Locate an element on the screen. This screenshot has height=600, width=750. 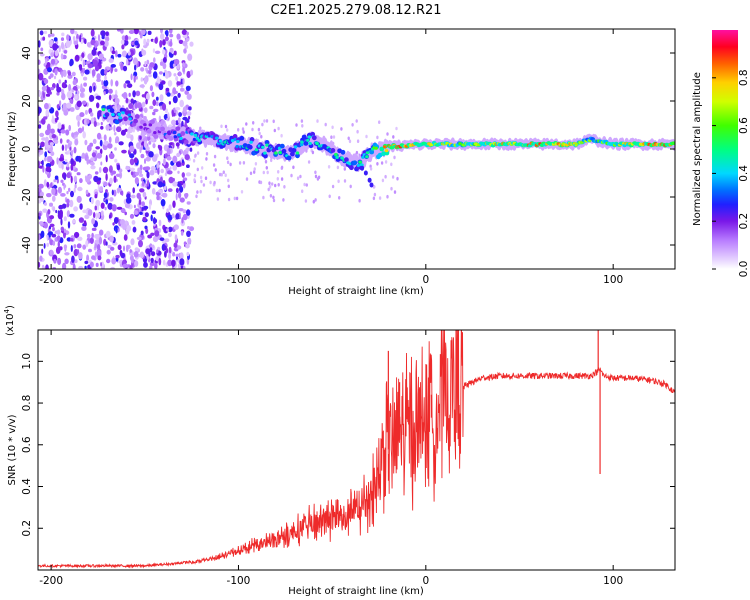
snr-ytick-label: 0.8 is located at coordinates (27, 403).